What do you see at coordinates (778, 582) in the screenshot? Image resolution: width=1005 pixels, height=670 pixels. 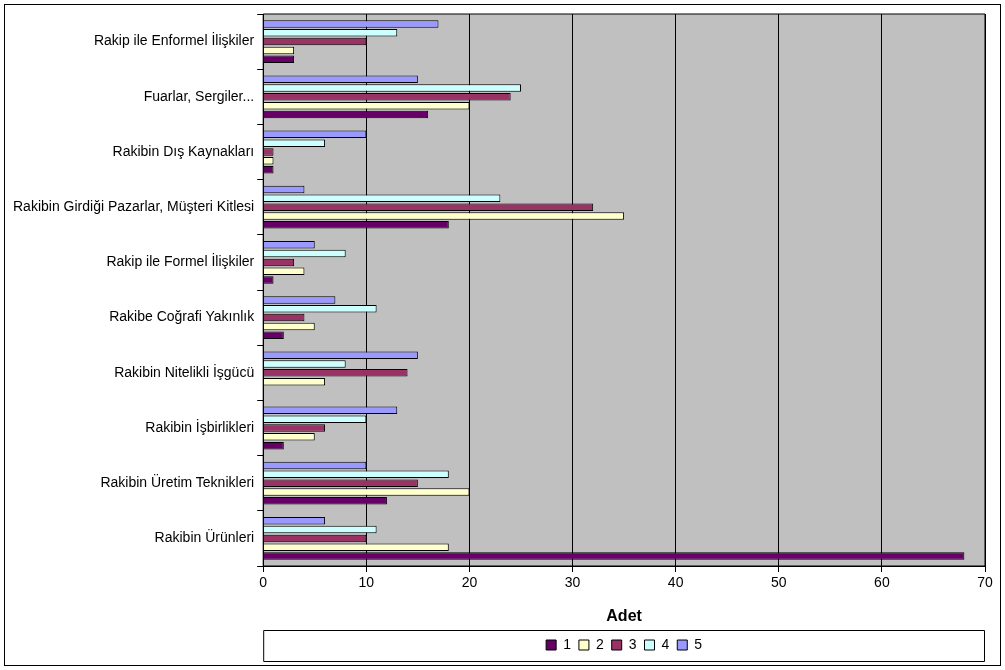 I see `x-tick-label: 50` at bounding box center [778, 582].